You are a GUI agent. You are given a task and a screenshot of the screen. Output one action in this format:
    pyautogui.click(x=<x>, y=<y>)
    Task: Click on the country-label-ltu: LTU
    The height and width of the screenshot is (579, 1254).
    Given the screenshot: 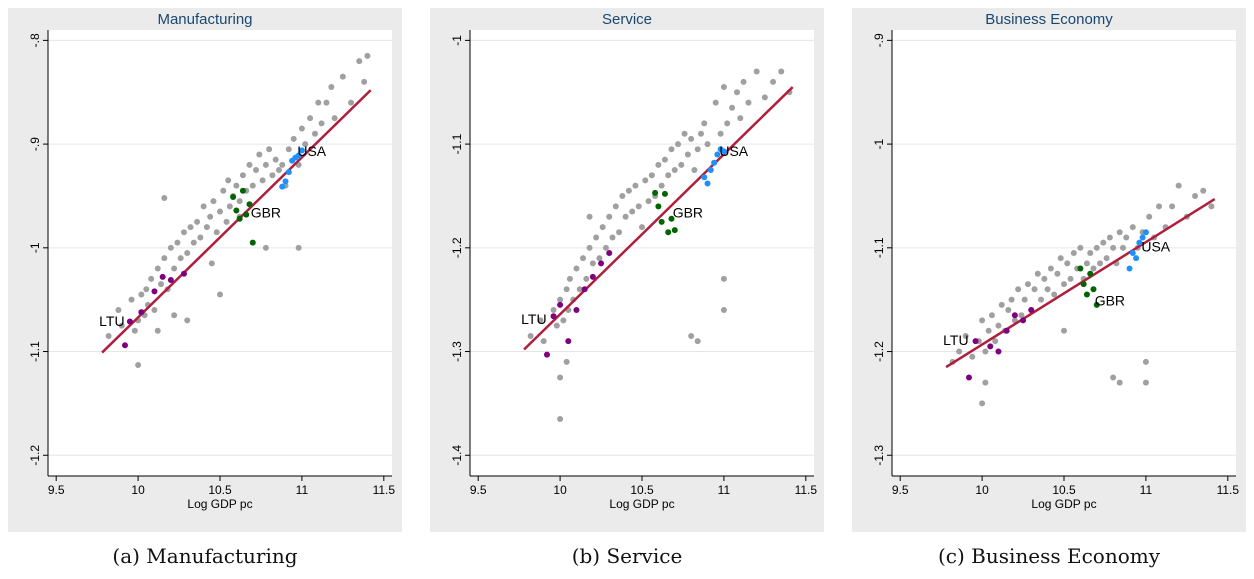 What is the action you would take?
    pyautogui.click(x=955, y=340)
    